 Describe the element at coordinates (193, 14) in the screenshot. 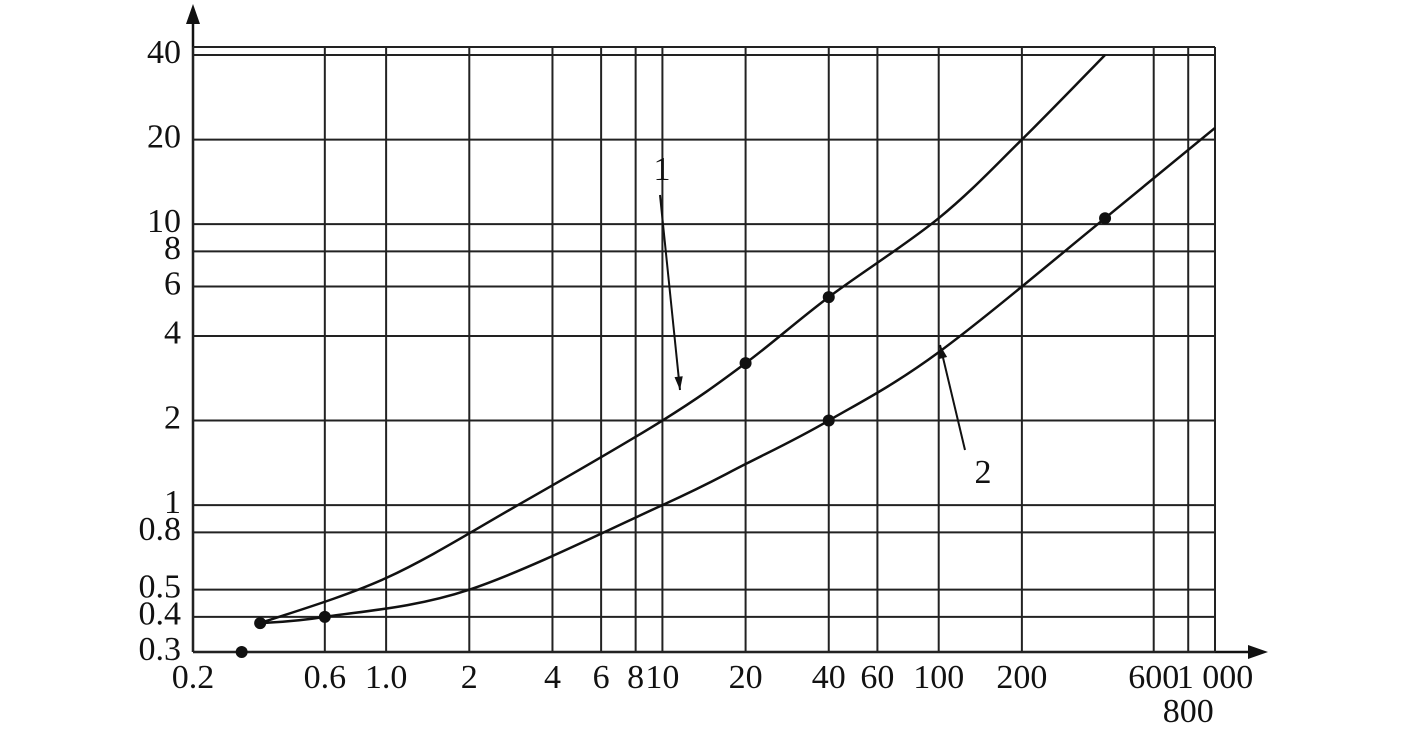

I see `y-axis-arrow` at that location.